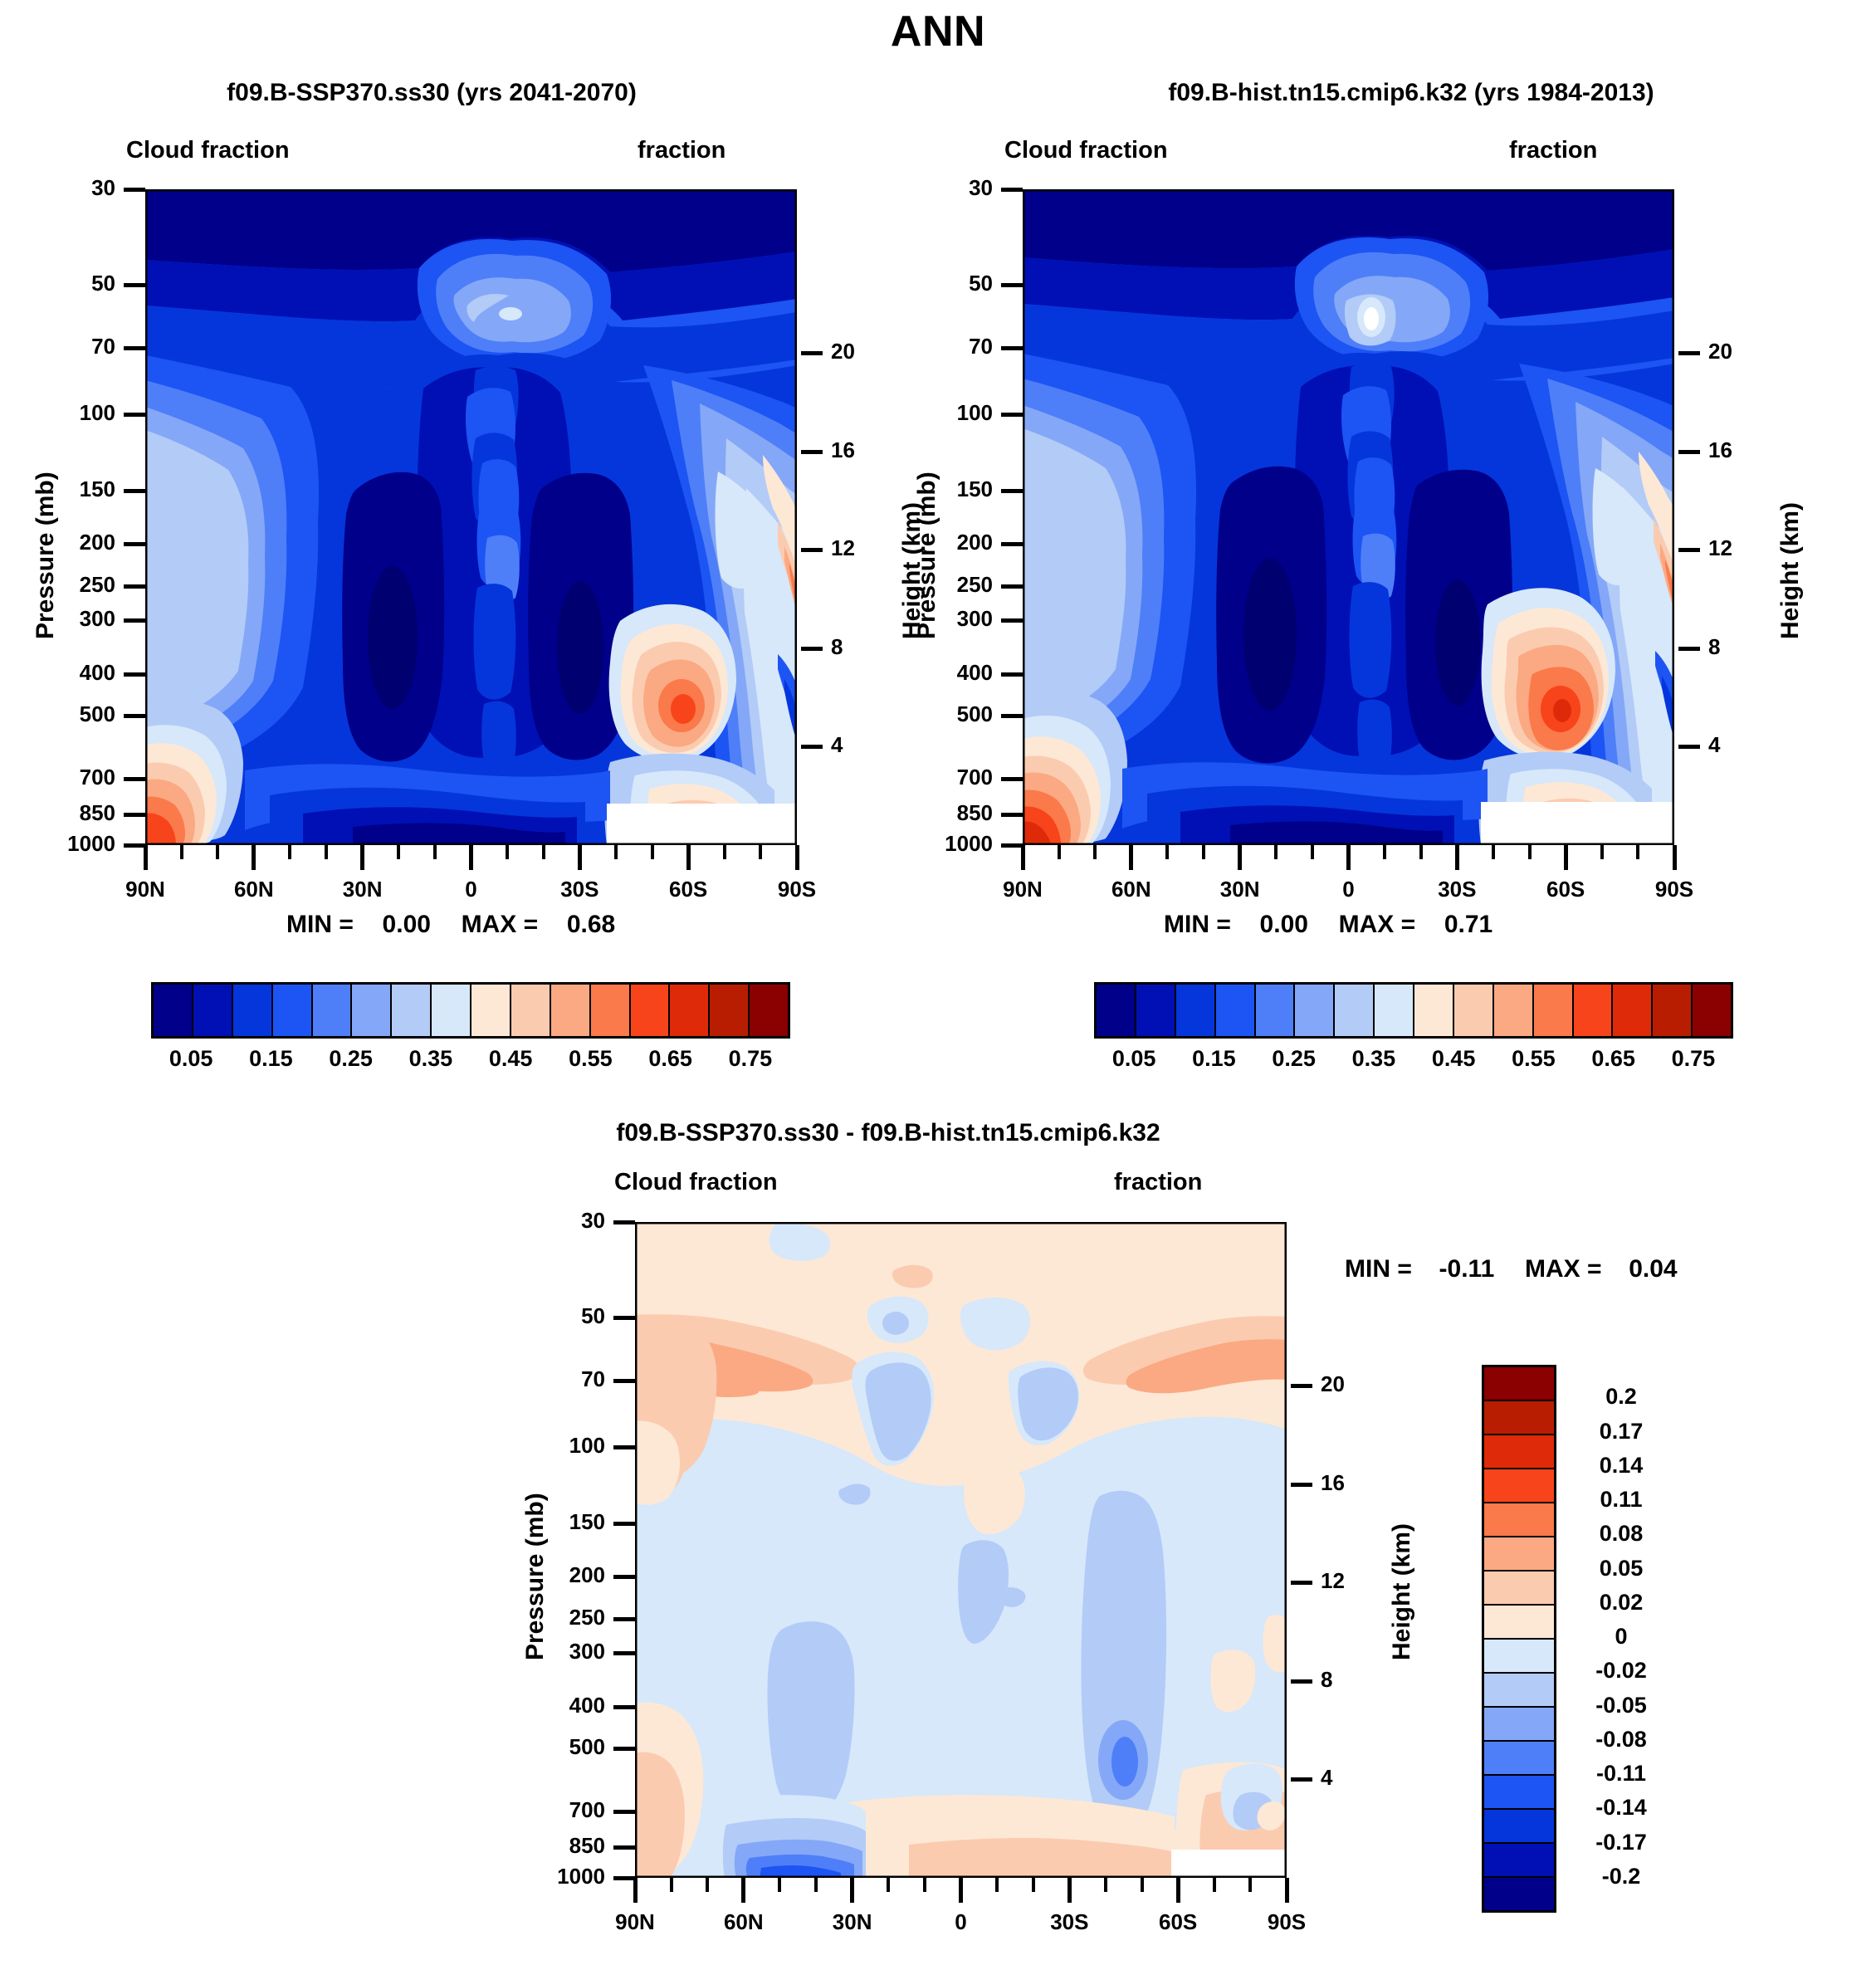 This screenshot has width=1876, height=1965. Describe the element at coordinates (974, 488) in the screenshot. I see `y-tick-label: 150` at that location.